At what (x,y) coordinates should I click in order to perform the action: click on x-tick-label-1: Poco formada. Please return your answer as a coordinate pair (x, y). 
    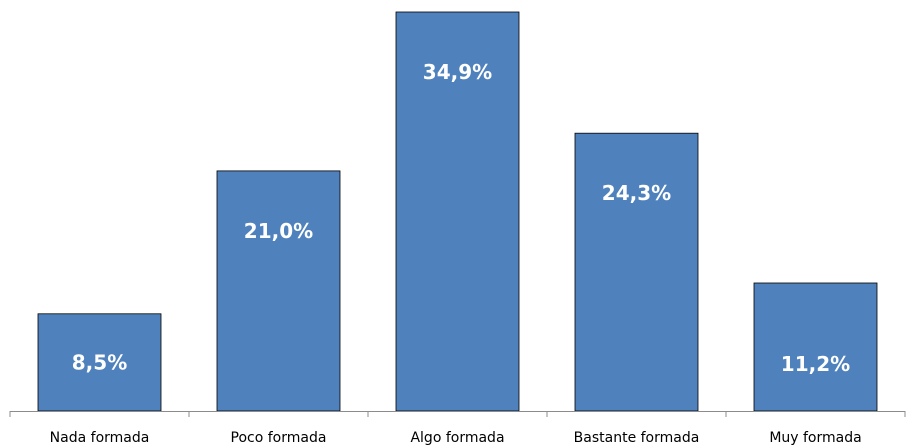
    Looking at the image, I should click on (279, 437).